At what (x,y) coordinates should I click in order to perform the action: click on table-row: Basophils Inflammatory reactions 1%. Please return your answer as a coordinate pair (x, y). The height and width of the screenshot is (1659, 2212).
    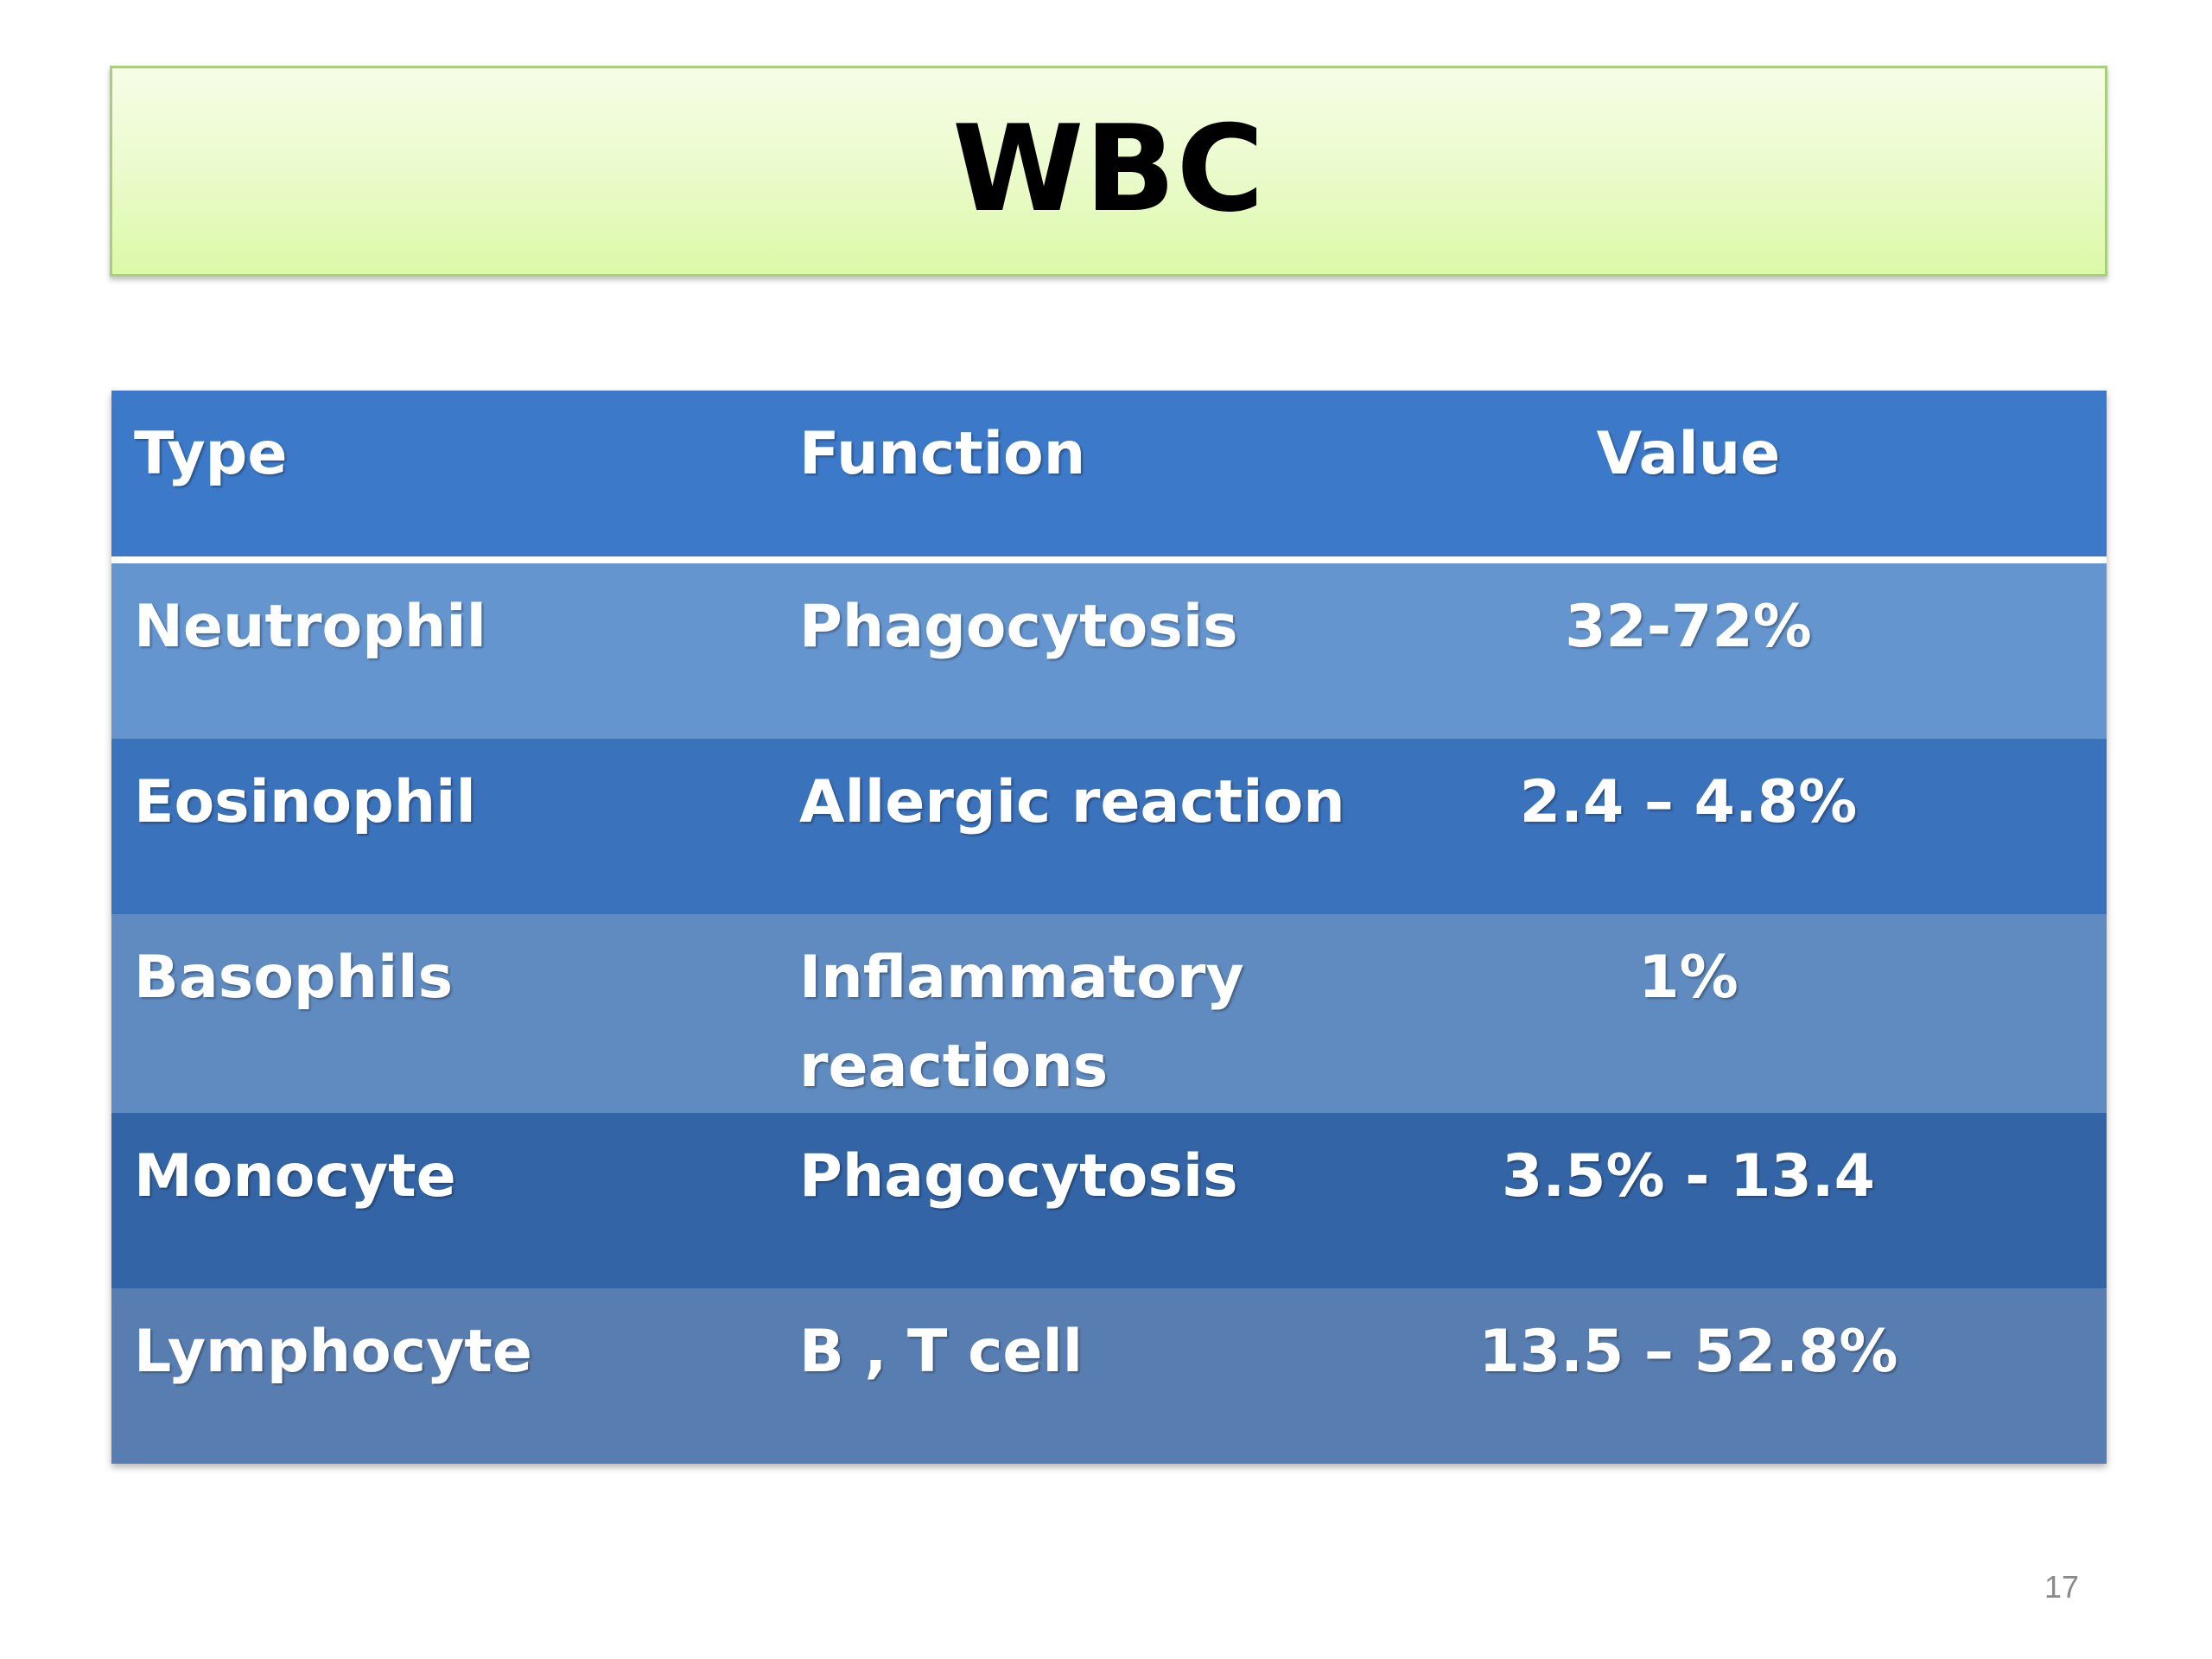
    Looking at the image, I should click on (1109, 1013).